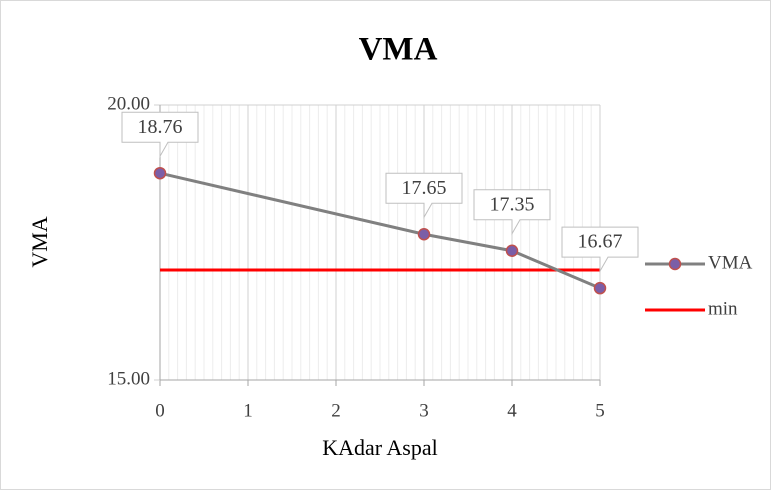 This screenshot has height=495, width=771. Describe the element at coordinates (723, 308) in the screenshot. I see `legend-label: min` at that location.